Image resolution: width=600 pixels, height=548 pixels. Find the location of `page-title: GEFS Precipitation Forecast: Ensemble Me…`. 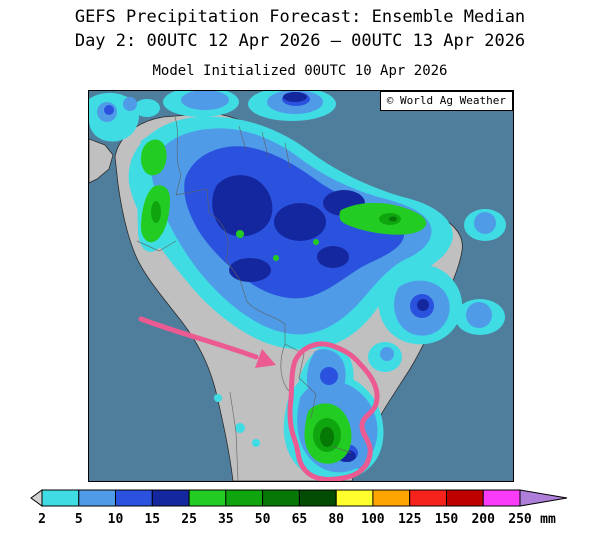

page-title: GEFS Precipitation Forecast: Ensemble Me… is located at coordinates (300, 17).